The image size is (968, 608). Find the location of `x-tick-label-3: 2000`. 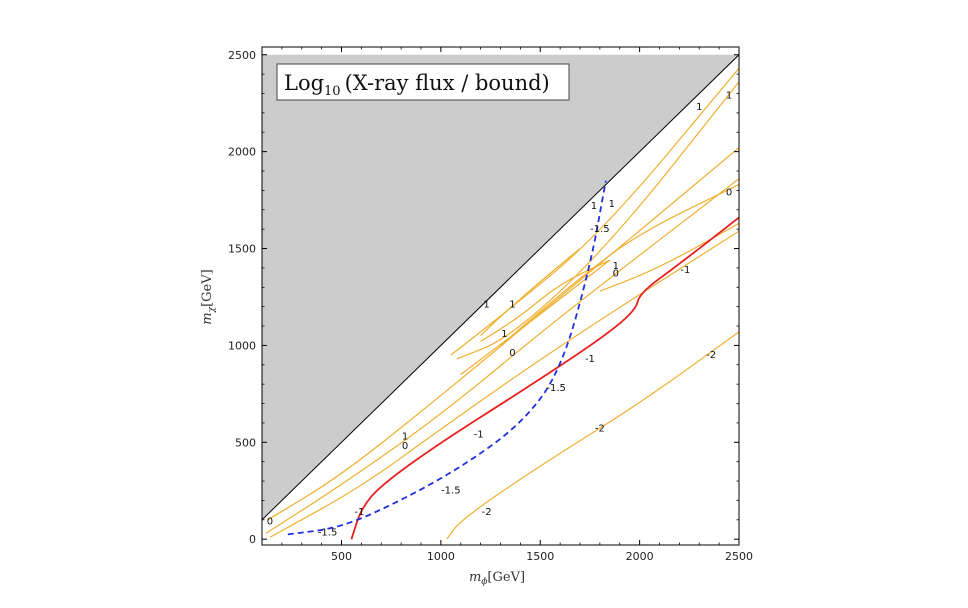

x-tick-label-3: 2000 is located at coordinates (640, 556).